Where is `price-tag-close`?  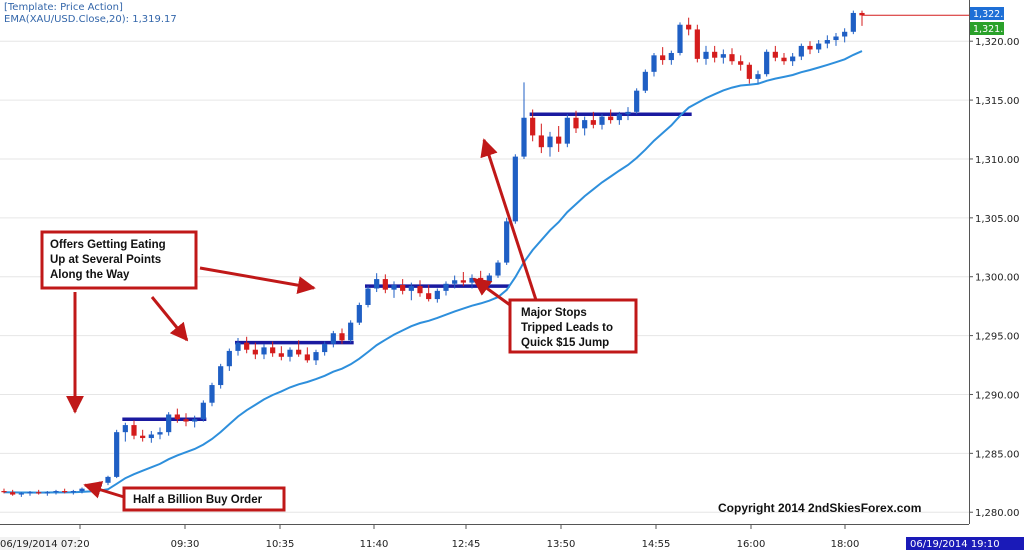 price-tag-close is located at coordinates (987, 28).